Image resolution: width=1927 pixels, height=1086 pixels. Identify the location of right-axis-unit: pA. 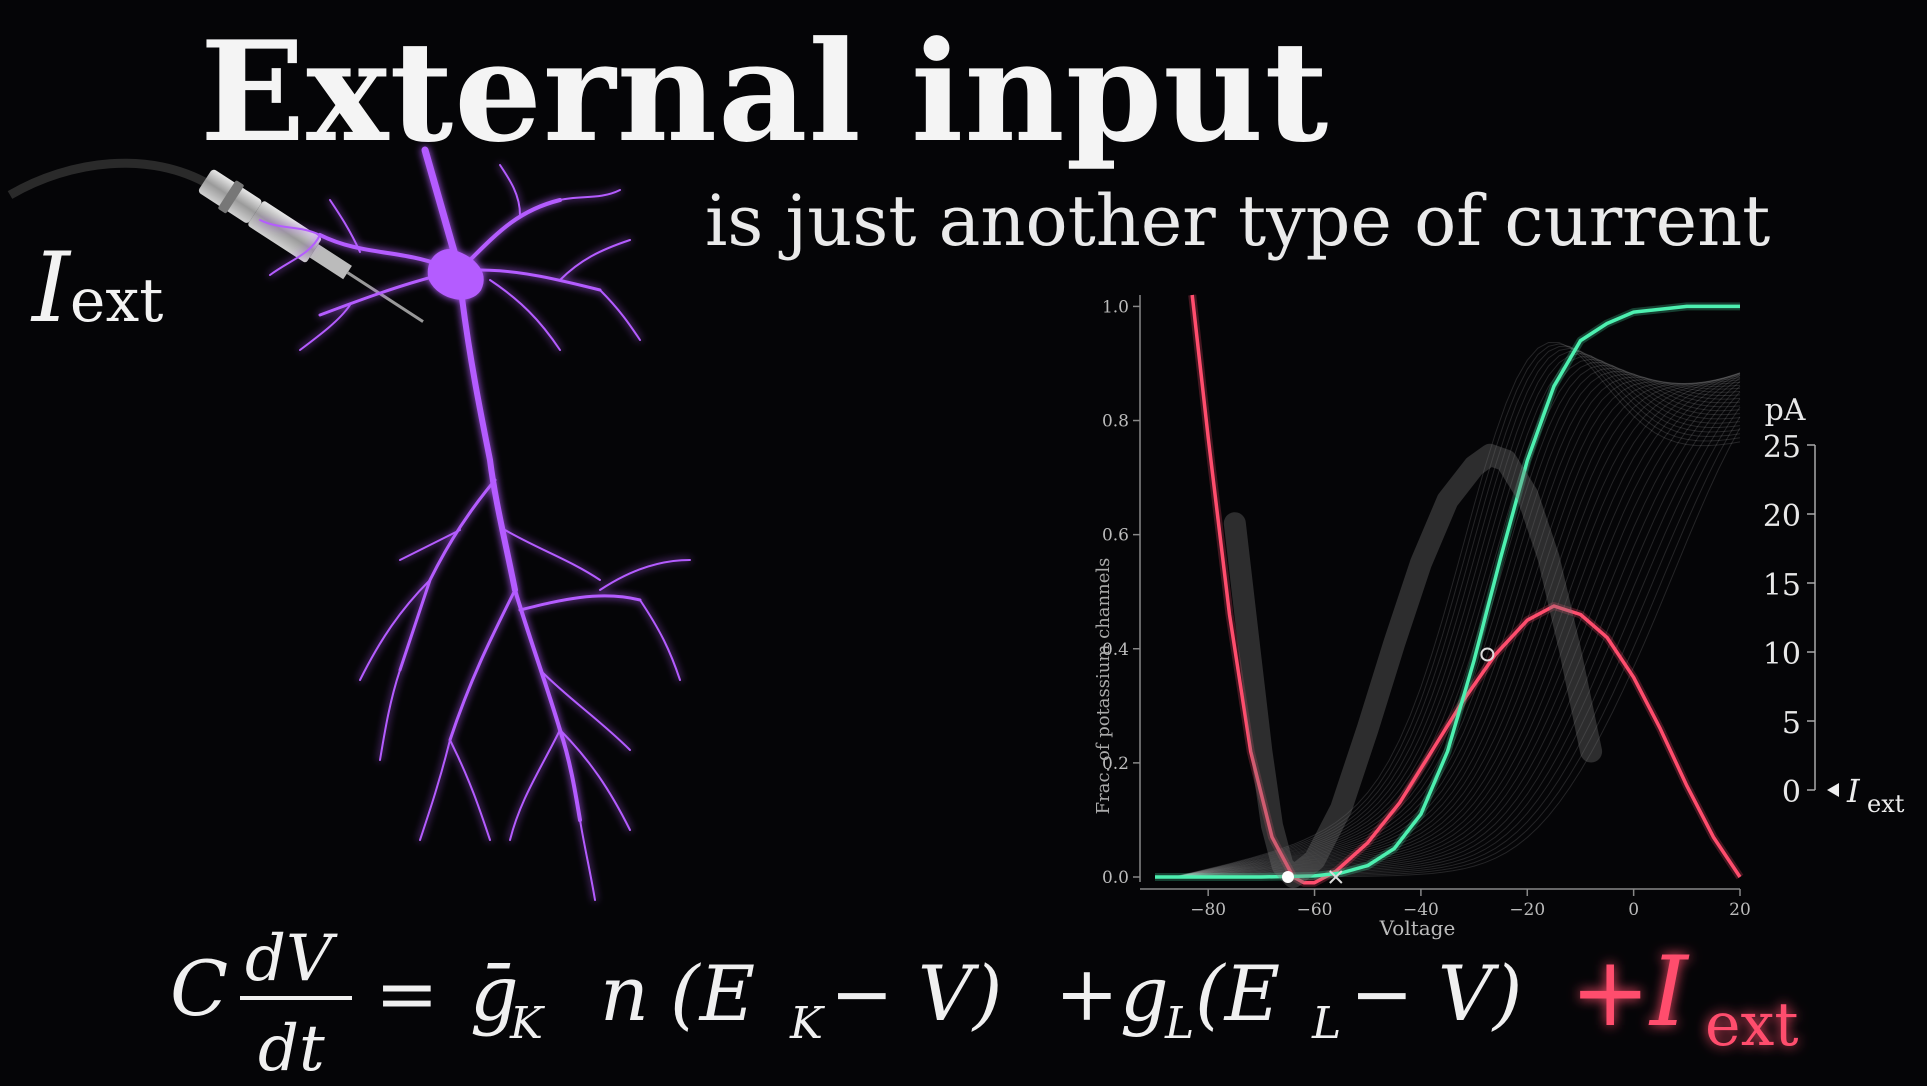
(1785, 410).